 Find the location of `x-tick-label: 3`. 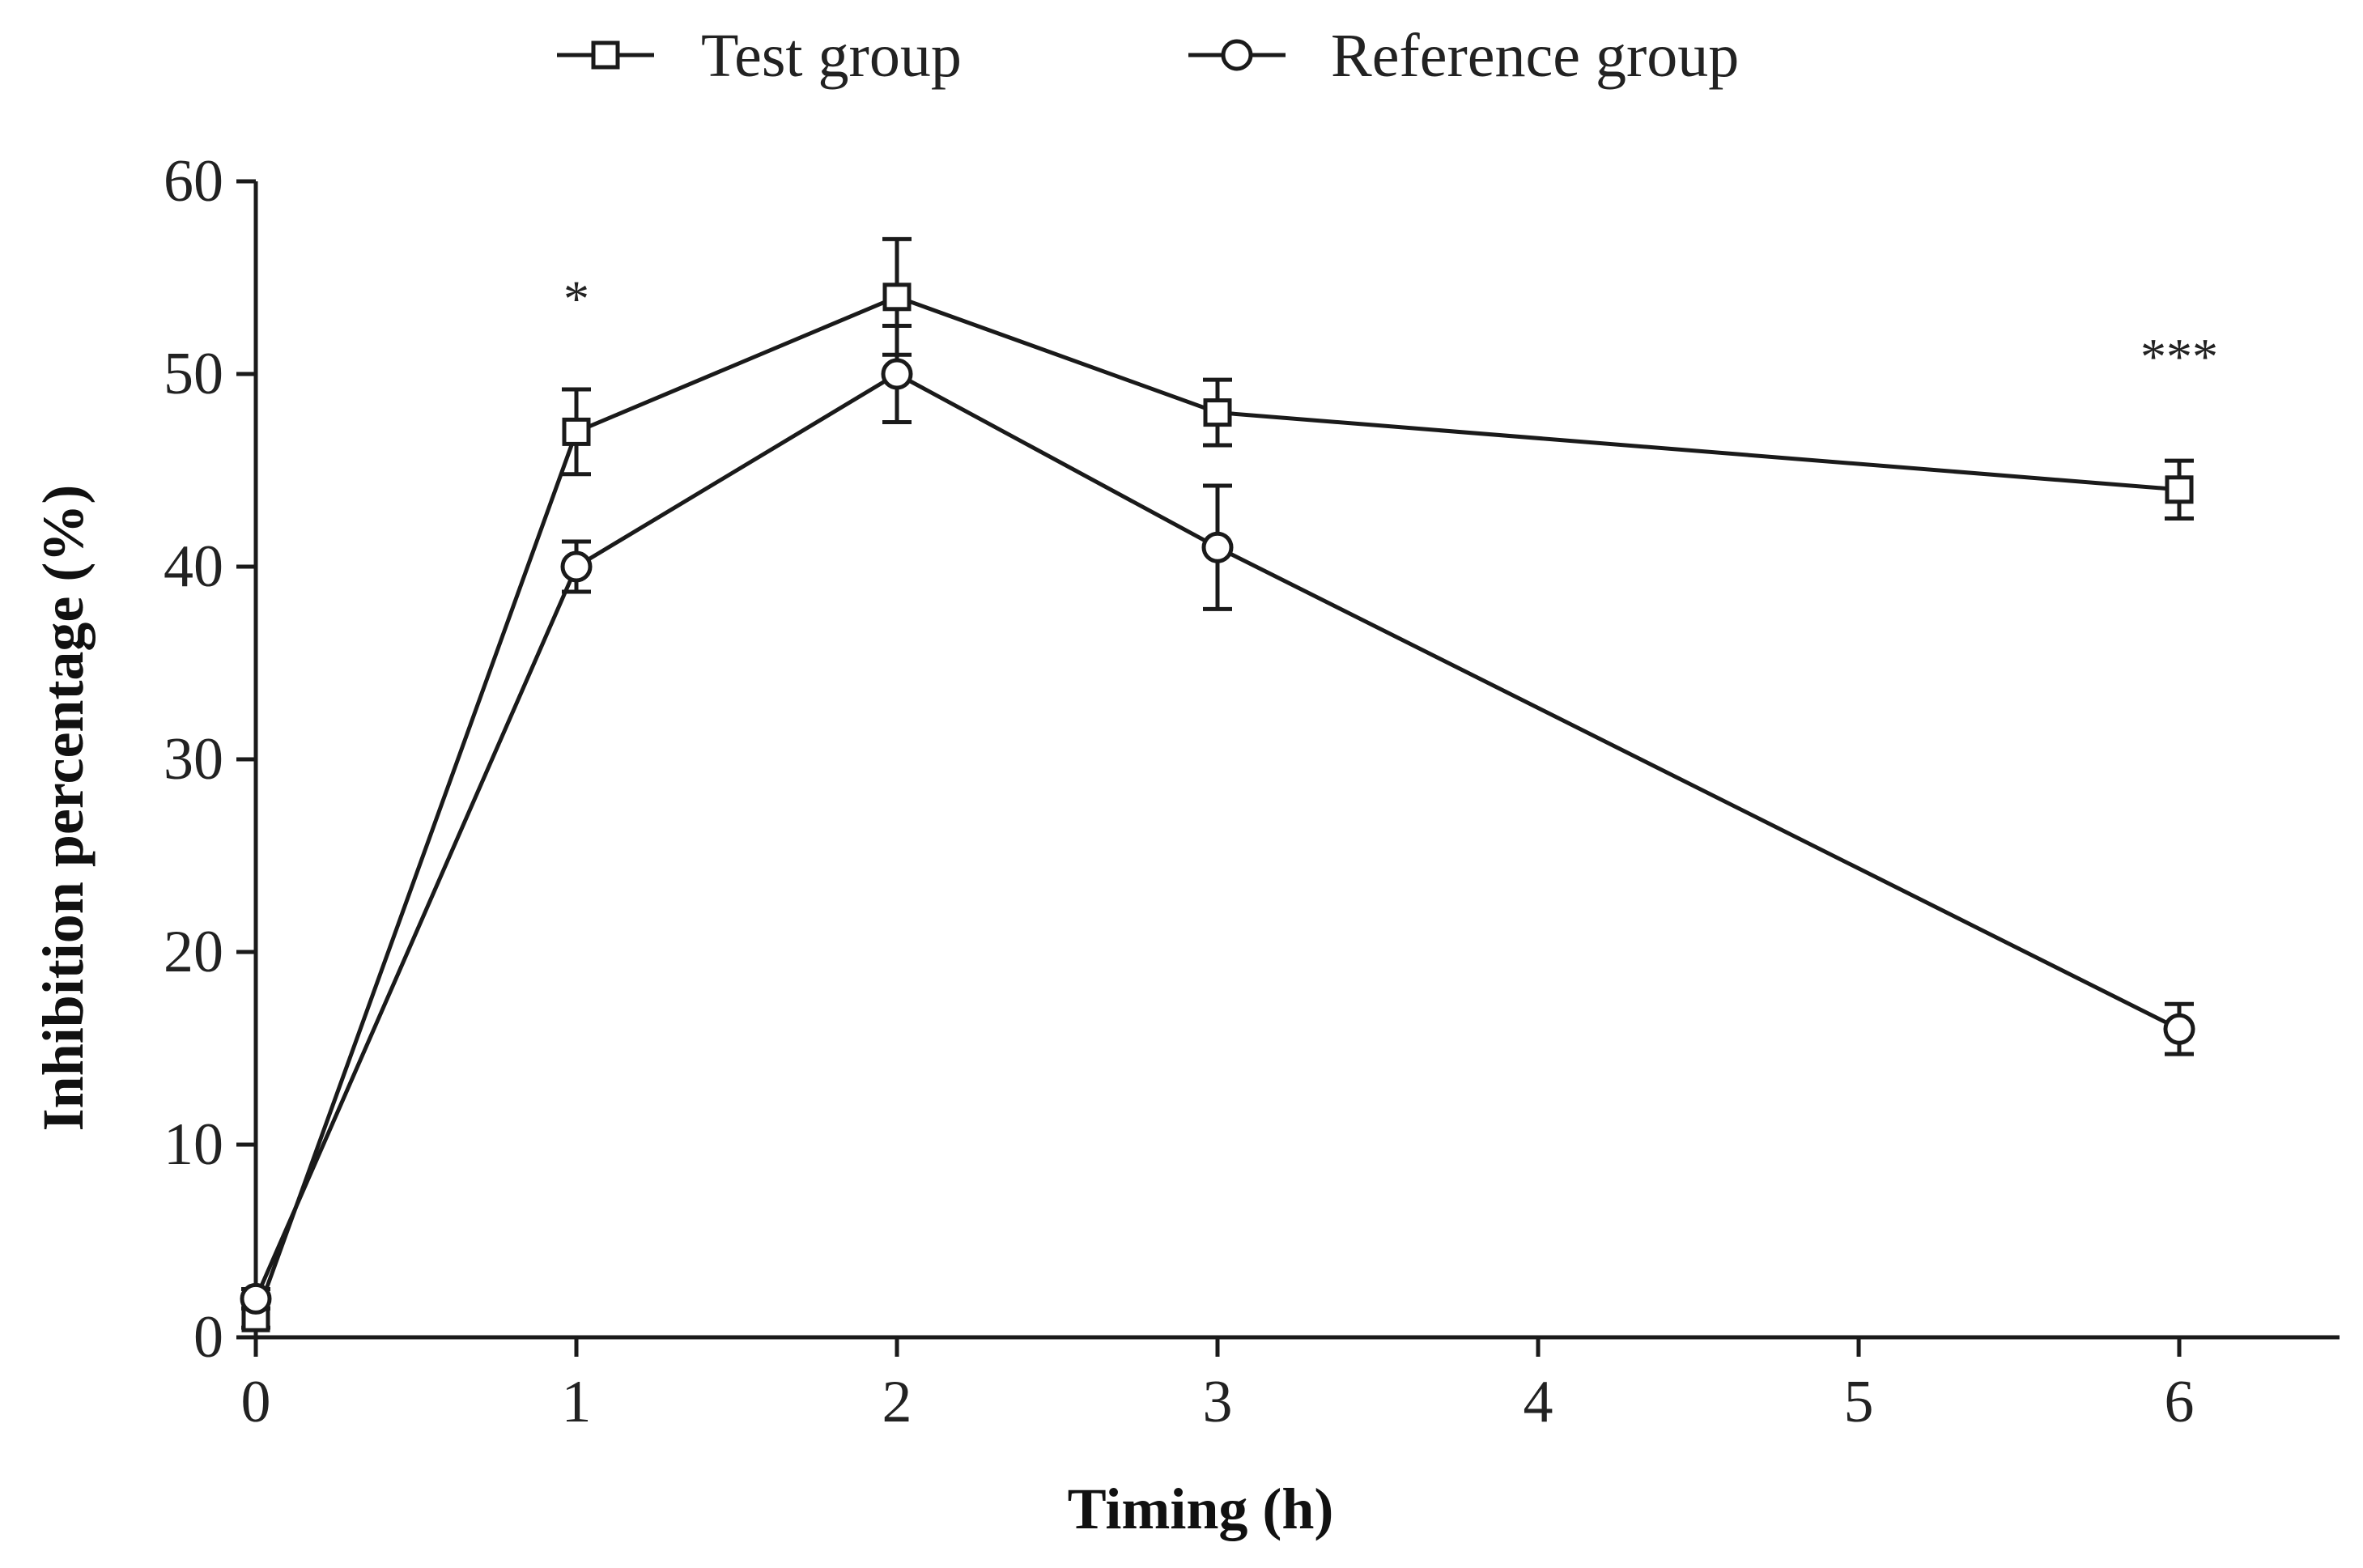

x-tick-label: 3 is located at coordinates (1218, 1402).